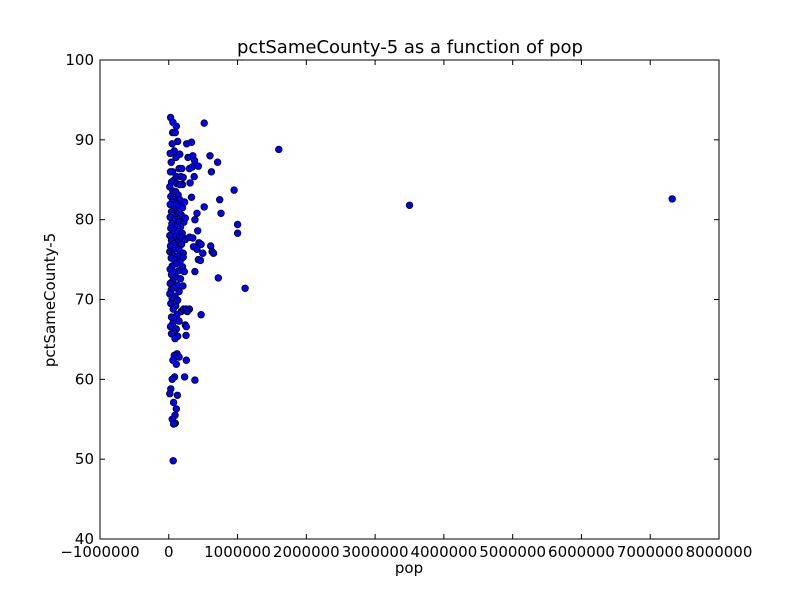  What do you see at coordinates (84, 140) in the screenshot?
I see `y-tick-label: 90` at bounding box center [84, 140].